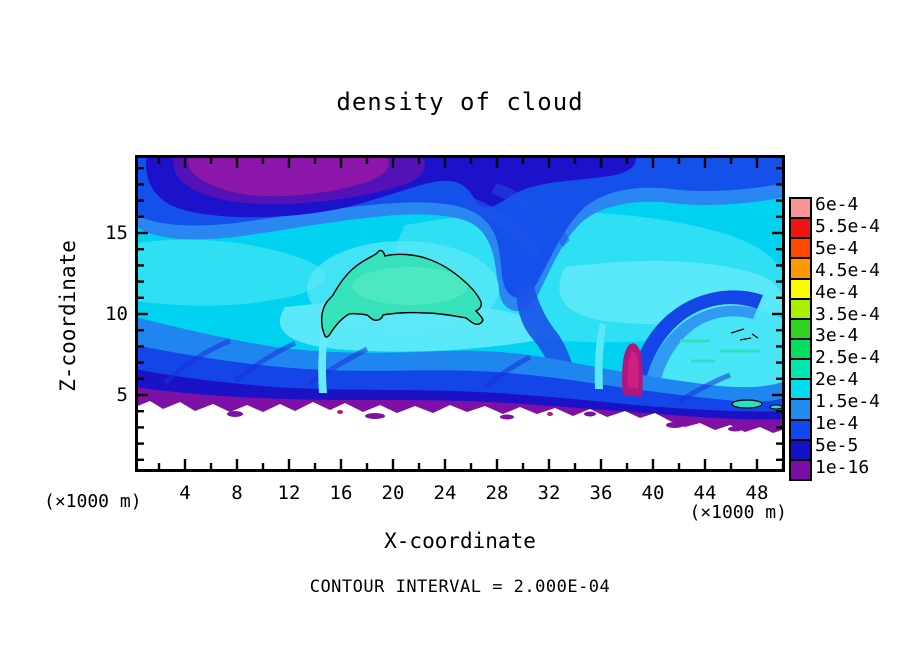 Image resolution: width=904 pixels, height=654 pixels. Describe the element at coordinates (738, 512) in the screenshot. I see `x-axis-unit: (×1000 m)` at that location.